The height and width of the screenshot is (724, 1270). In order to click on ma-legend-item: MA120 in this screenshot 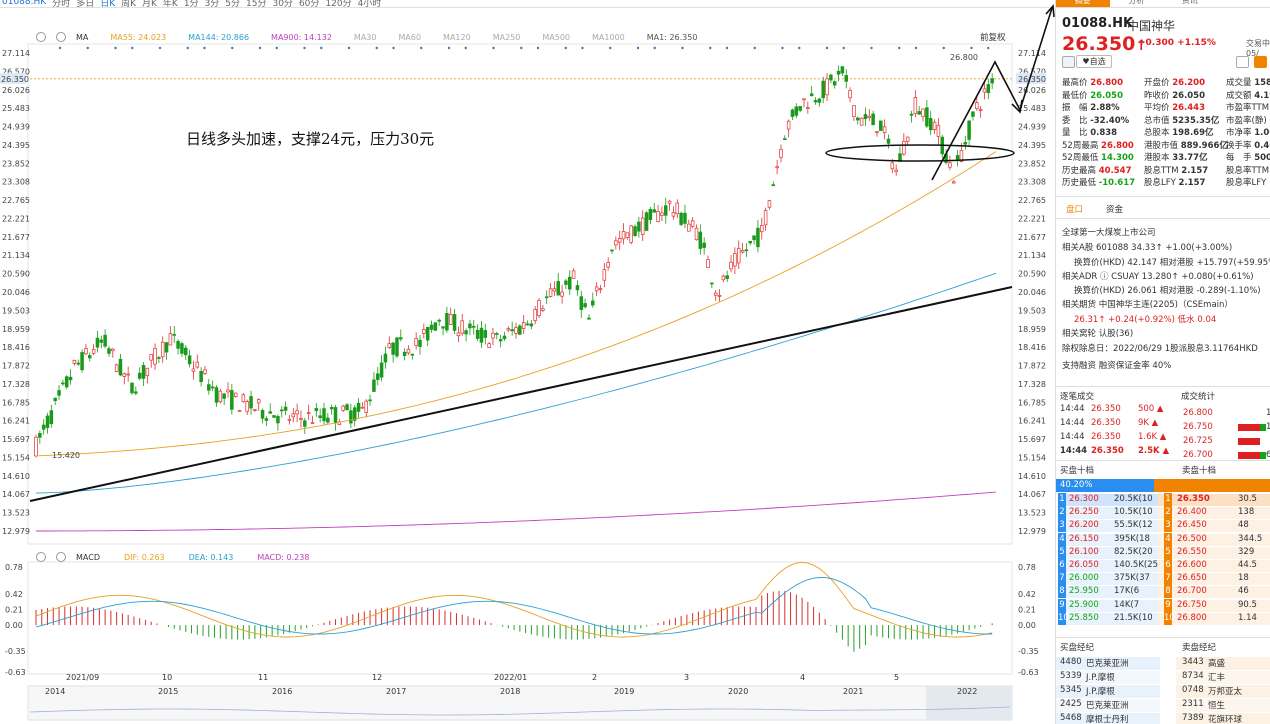, I will do `click(457, 37)`.